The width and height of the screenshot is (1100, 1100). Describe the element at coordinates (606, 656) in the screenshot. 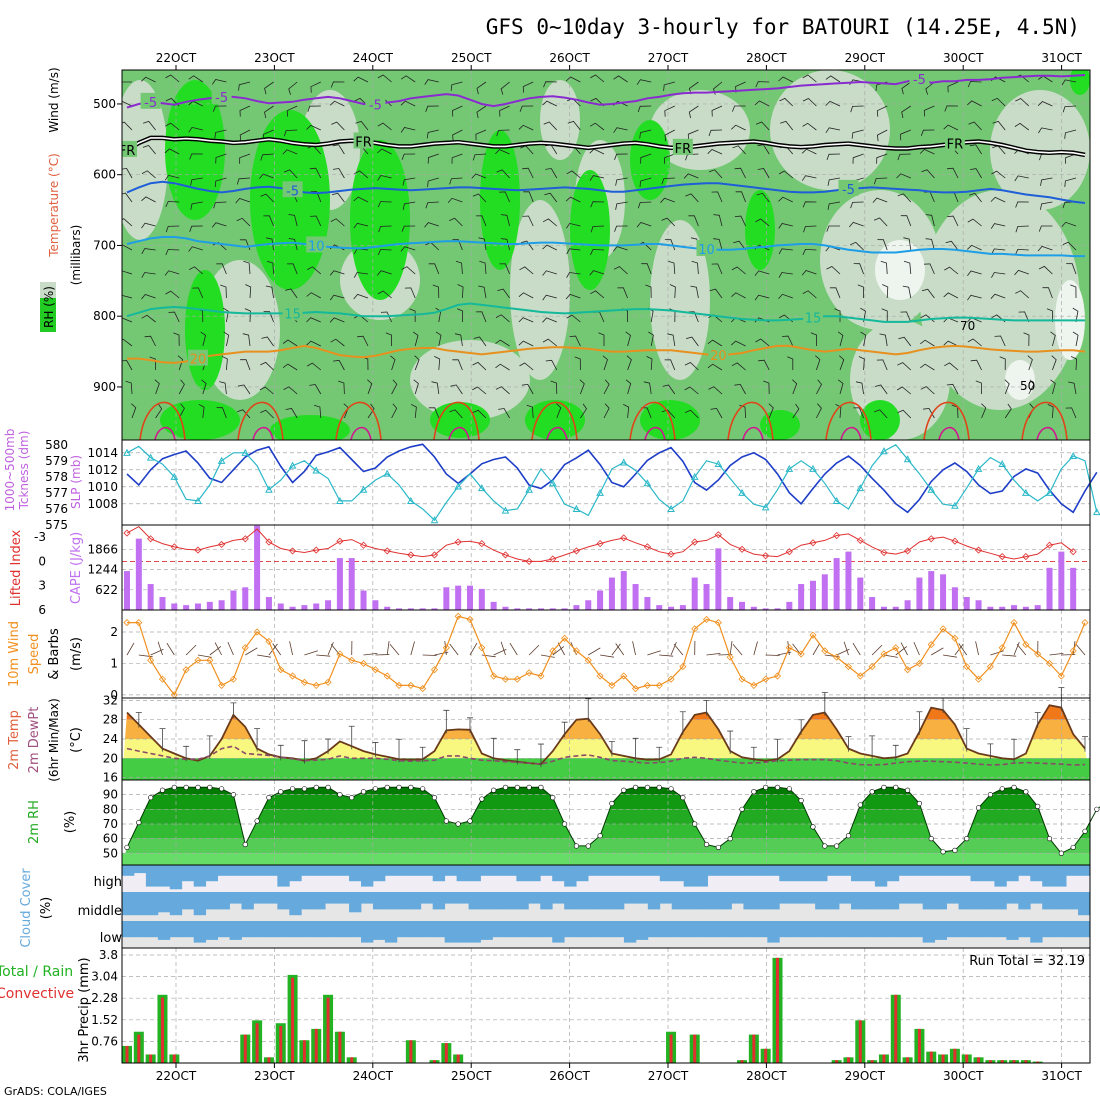

I see `wind-speed-line` at that location.